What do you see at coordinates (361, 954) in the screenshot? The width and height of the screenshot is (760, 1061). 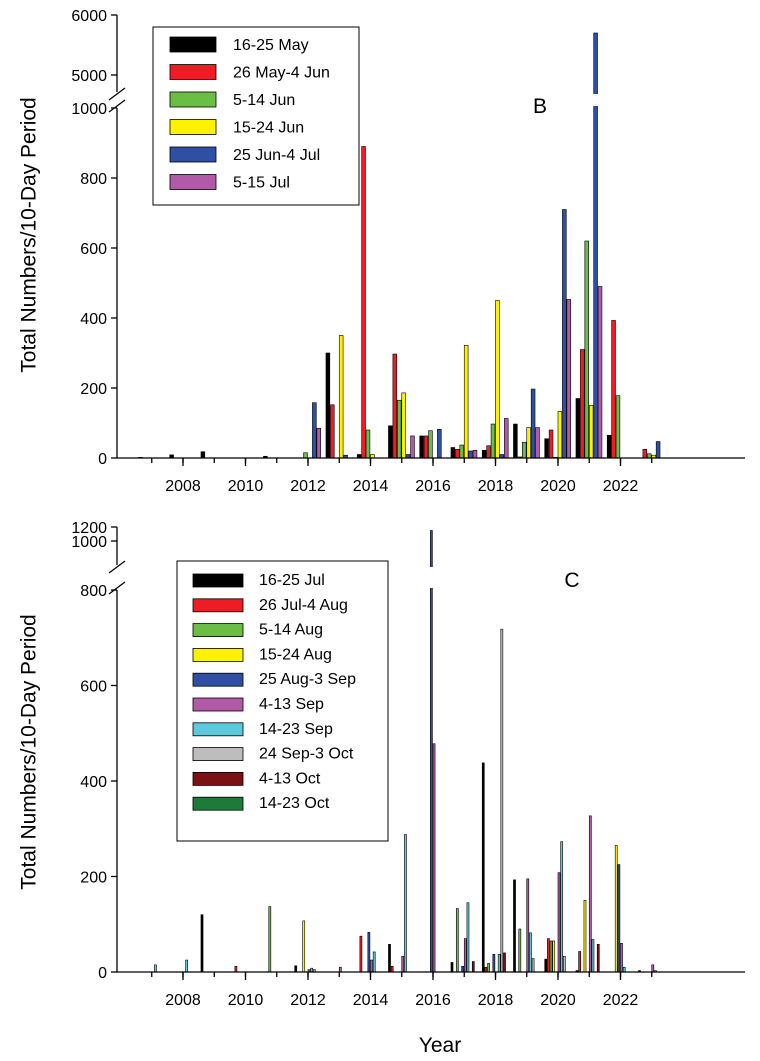 I see `bar-26-jul-4-aug-2014` at bounding box center [361, 954].